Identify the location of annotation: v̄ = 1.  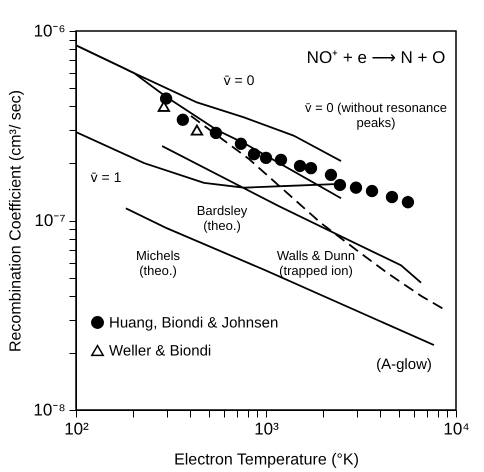
(106, 177).